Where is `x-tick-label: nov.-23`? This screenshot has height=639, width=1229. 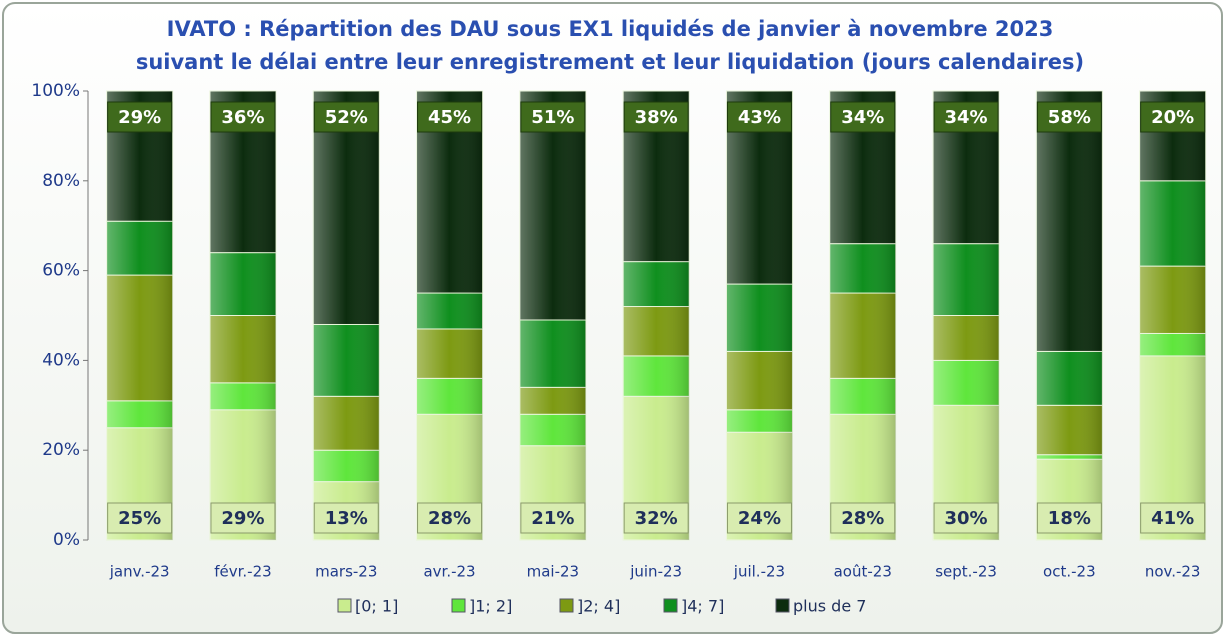
x-tick-label: nov.-23 is located at coordinates (1173, 572).